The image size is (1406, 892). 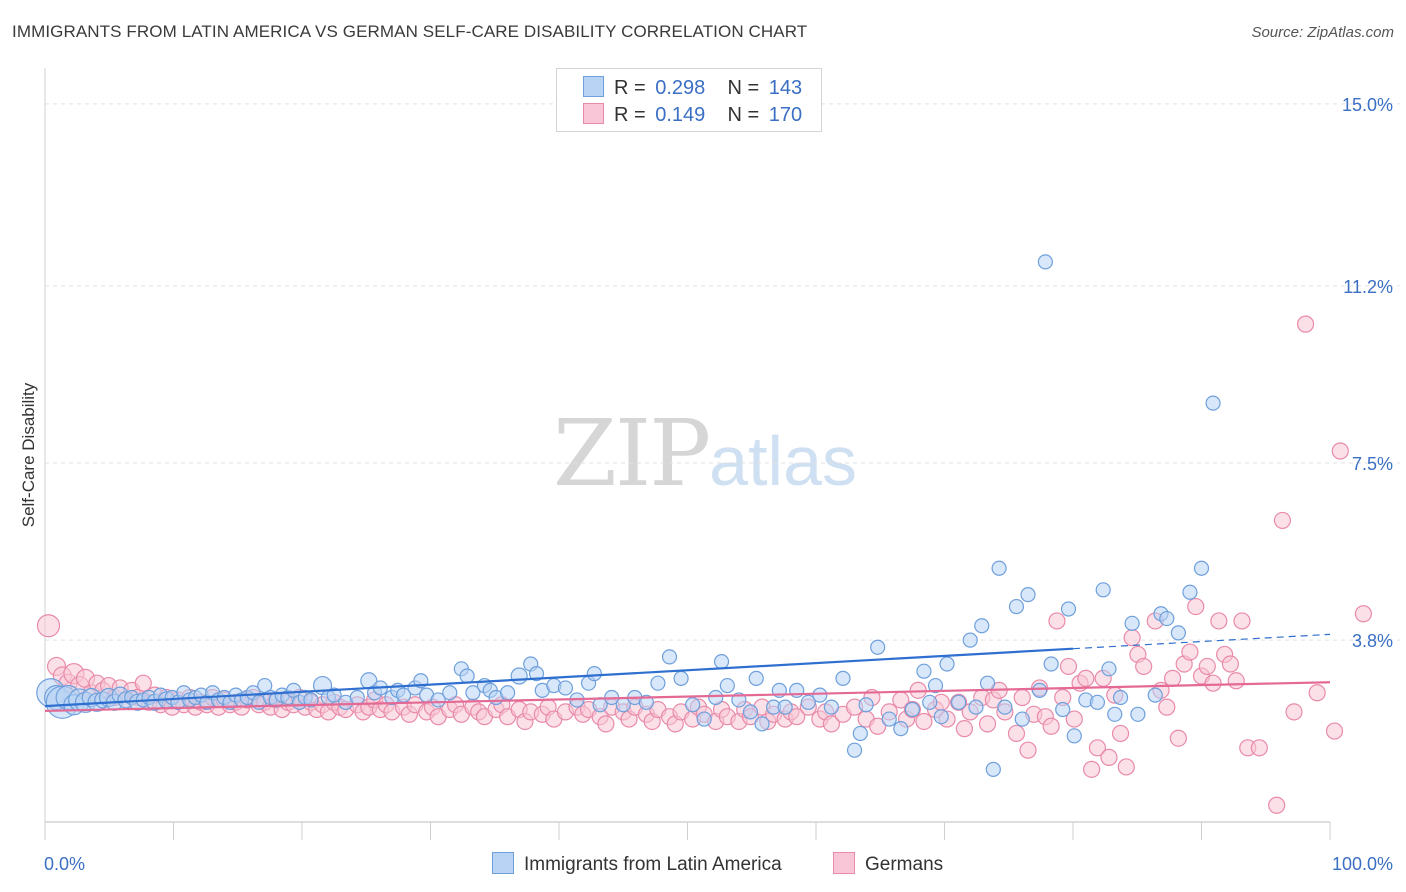 What do you see at coordinates (680, 88) in the screenshot?
I see `legend-r-value: 0.298` at bounding box center [680, 88].